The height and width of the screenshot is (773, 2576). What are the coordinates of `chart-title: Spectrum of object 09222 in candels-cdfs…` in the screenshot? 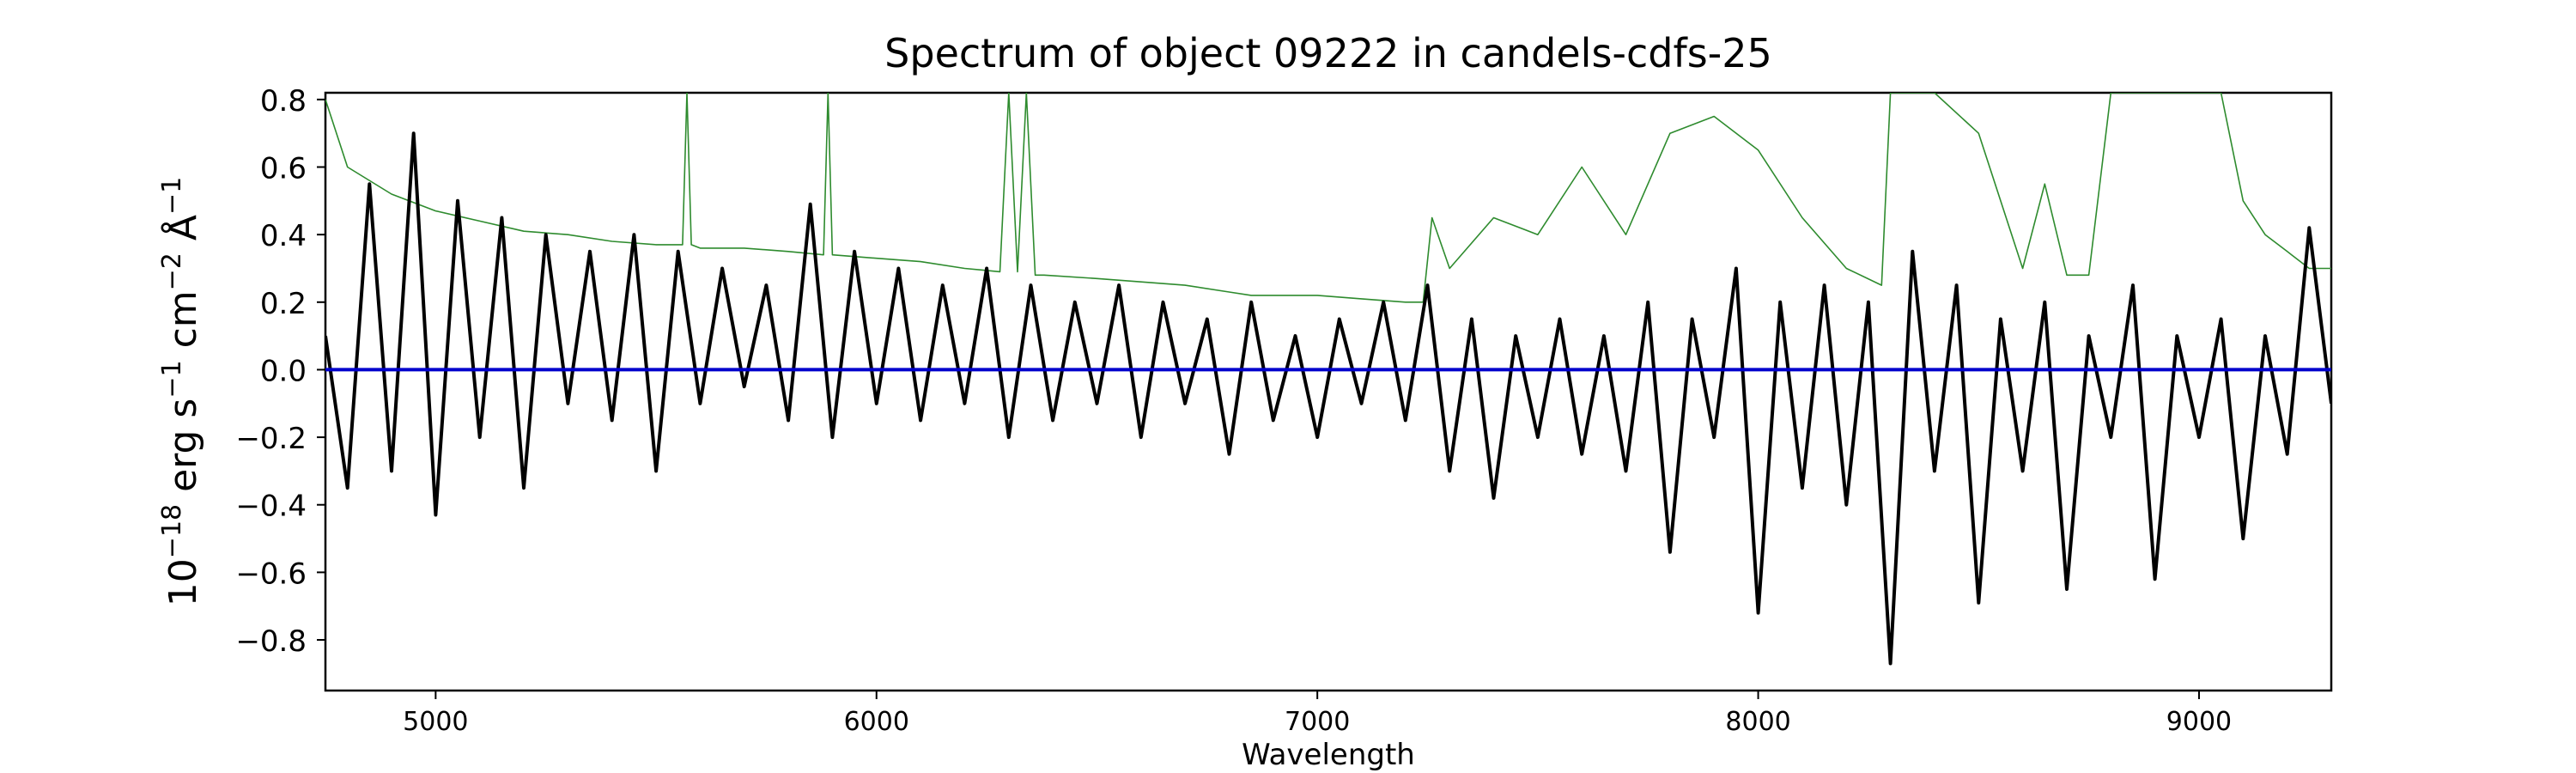 It's located at (1328, 53).